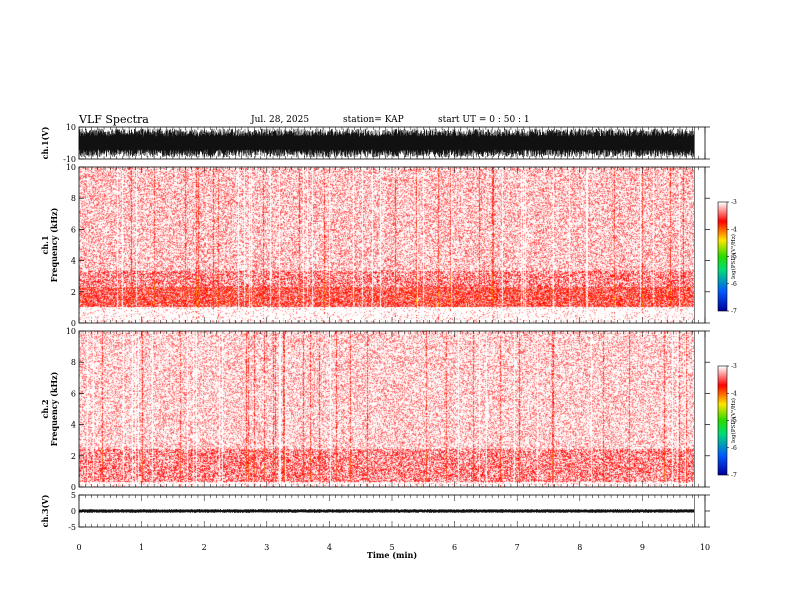 The image size is (792, 612). Describe the element at coordinates (78, 547) in the screenshot. I see `x-tick-label: 0` at that location.